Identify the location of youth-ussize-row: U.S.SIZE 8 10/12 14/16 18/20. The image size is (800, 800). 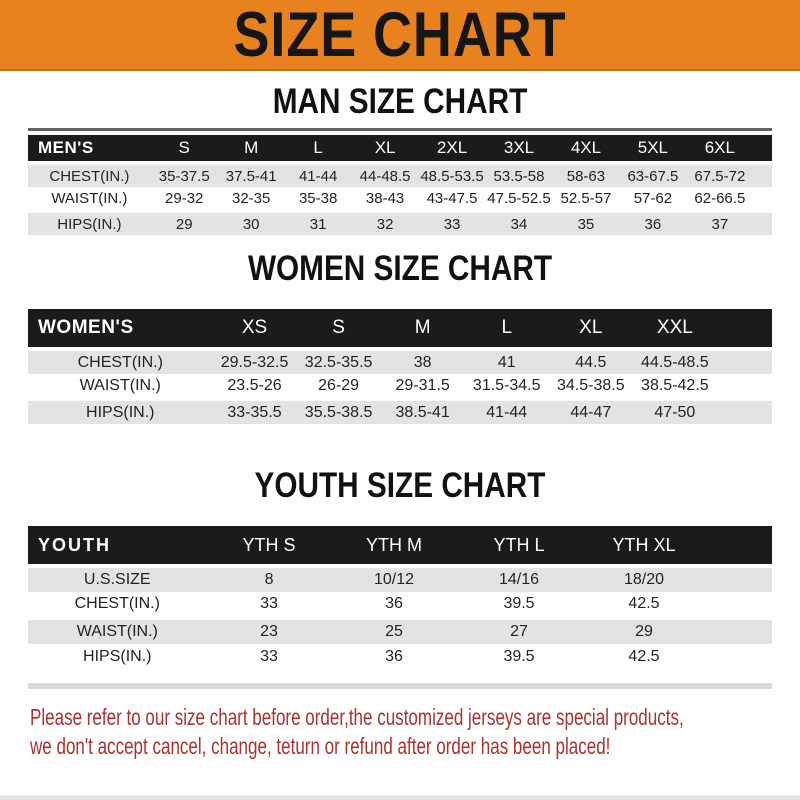
(400, 578).